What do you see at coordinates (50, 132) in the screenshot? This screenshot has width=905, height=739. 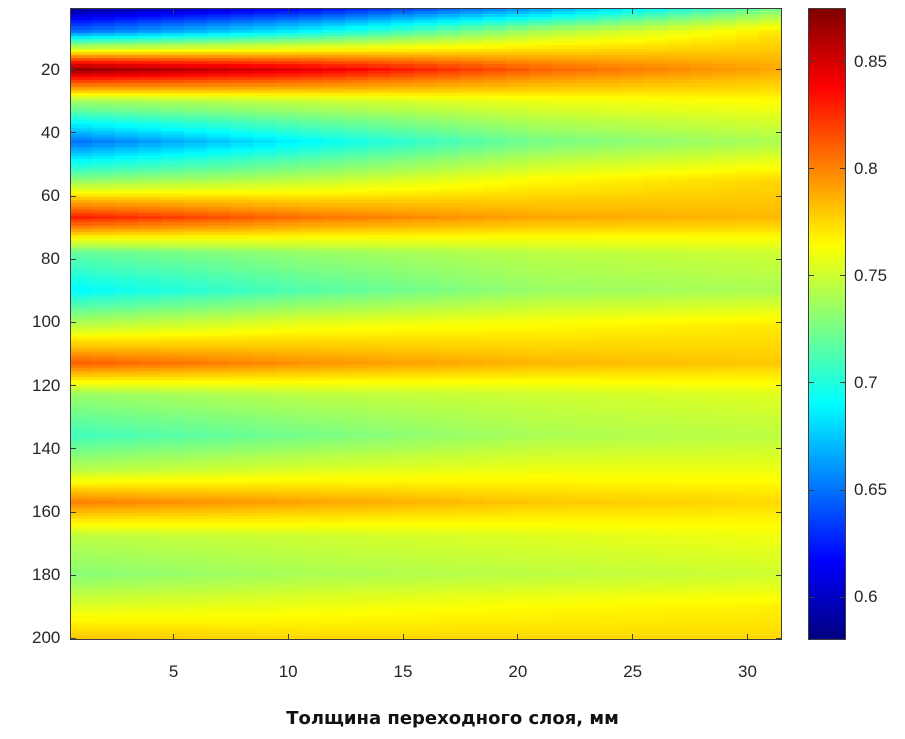 I see `y-tick-label: 40` at bounding box center [50, 132].